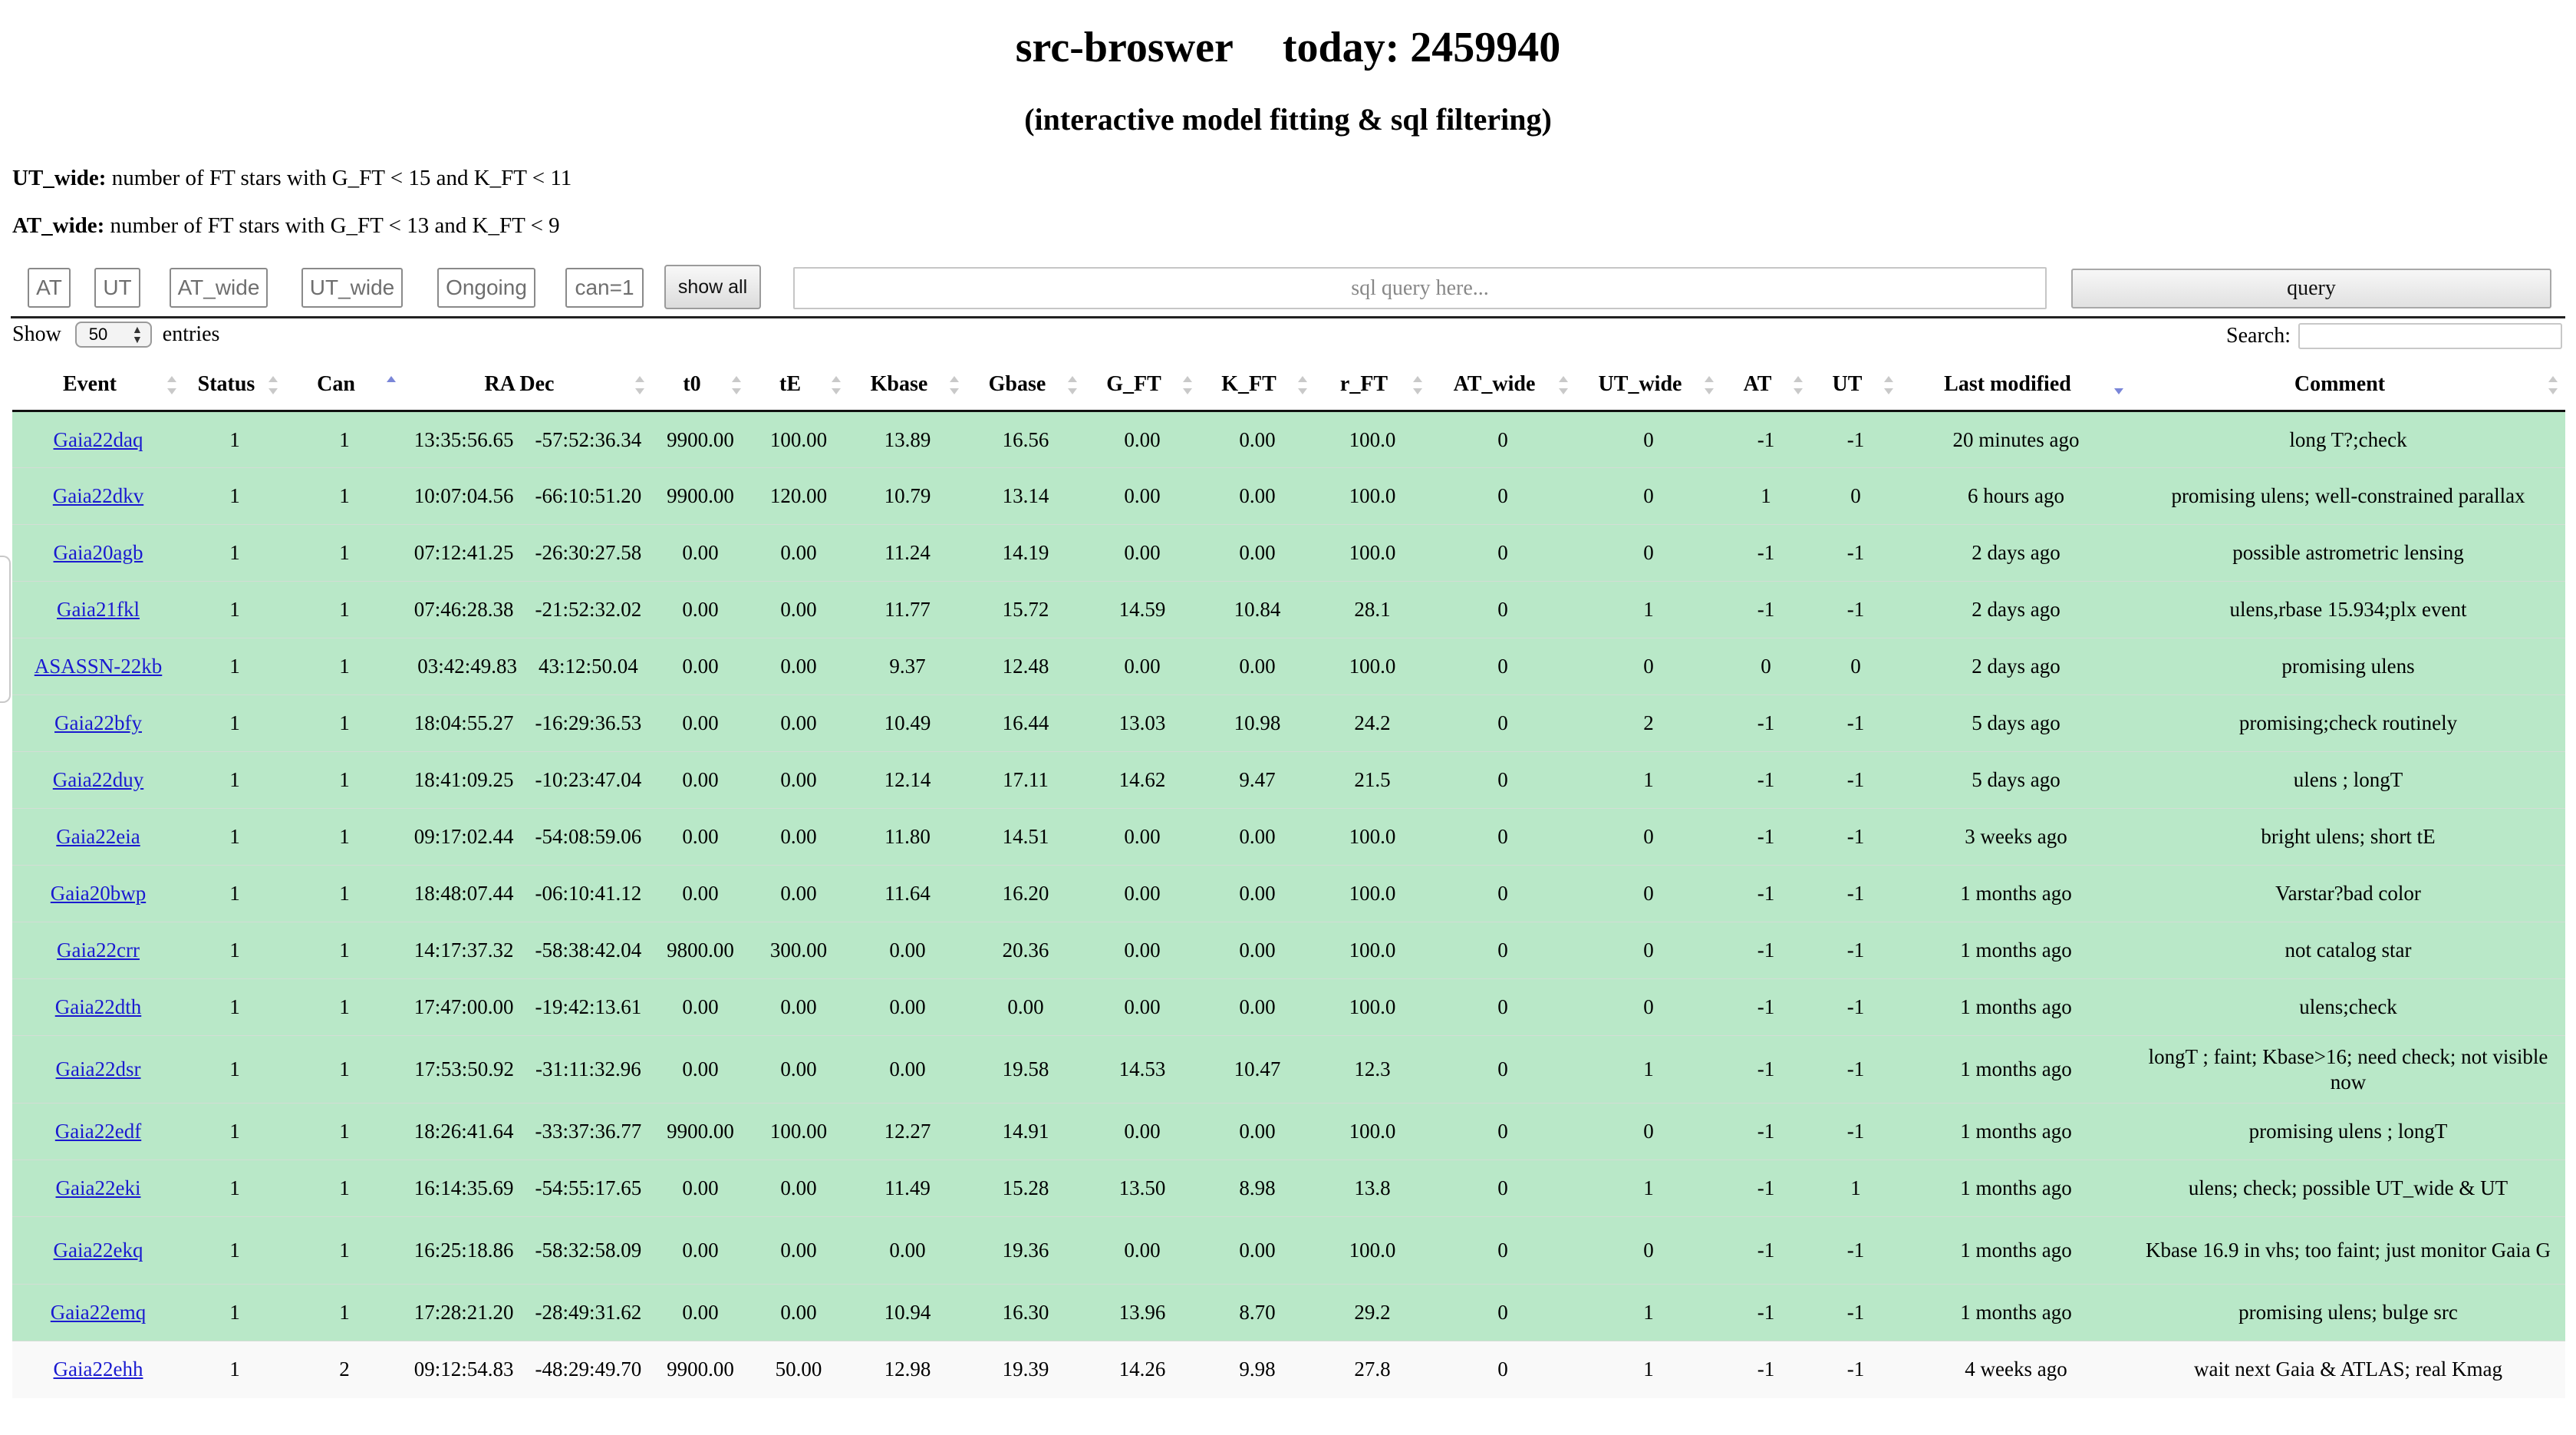 Image resolution: width=2576 pixels, height=1435 pixels. Describe the element at coordinates (5, 629) in the screenshot. I see `side-panel-tab` at that location.